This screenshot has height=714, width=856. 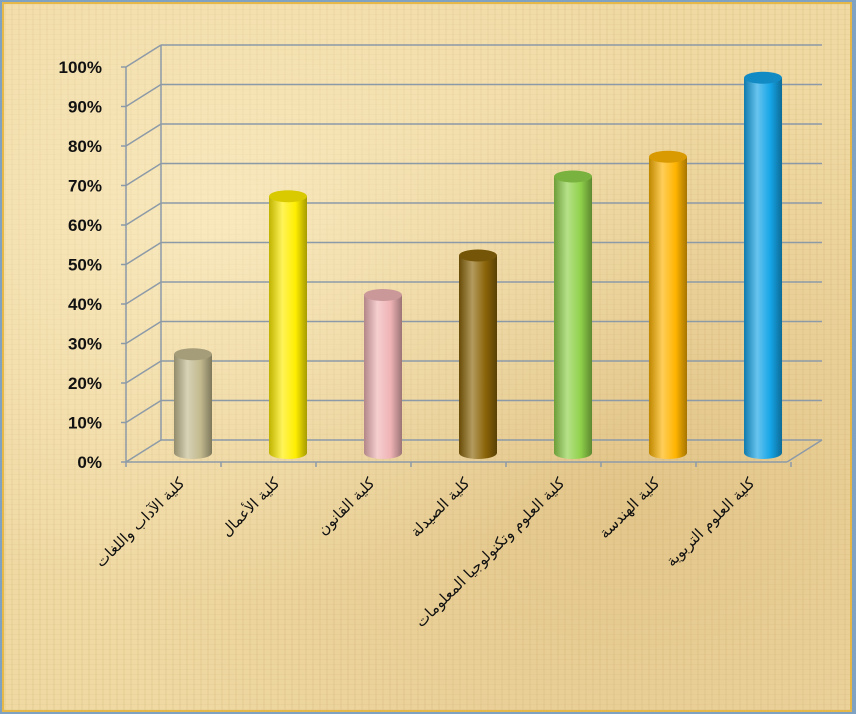 I want to click on x-category-label: كلية الهندسة, so click(x=629, y=507).